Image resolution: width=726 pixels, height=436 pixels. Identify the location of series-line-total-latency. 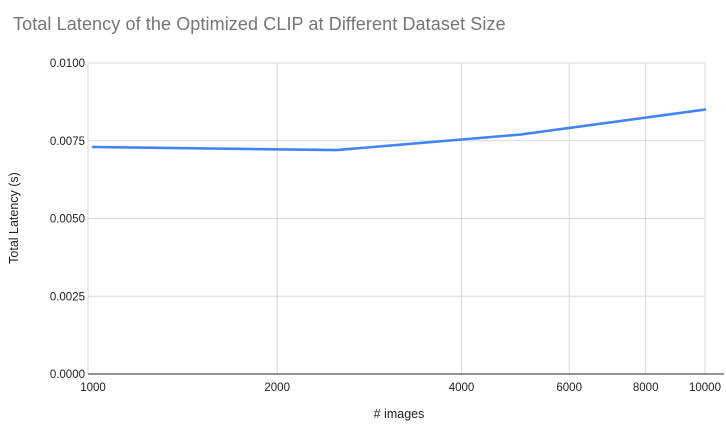
(399, 130).